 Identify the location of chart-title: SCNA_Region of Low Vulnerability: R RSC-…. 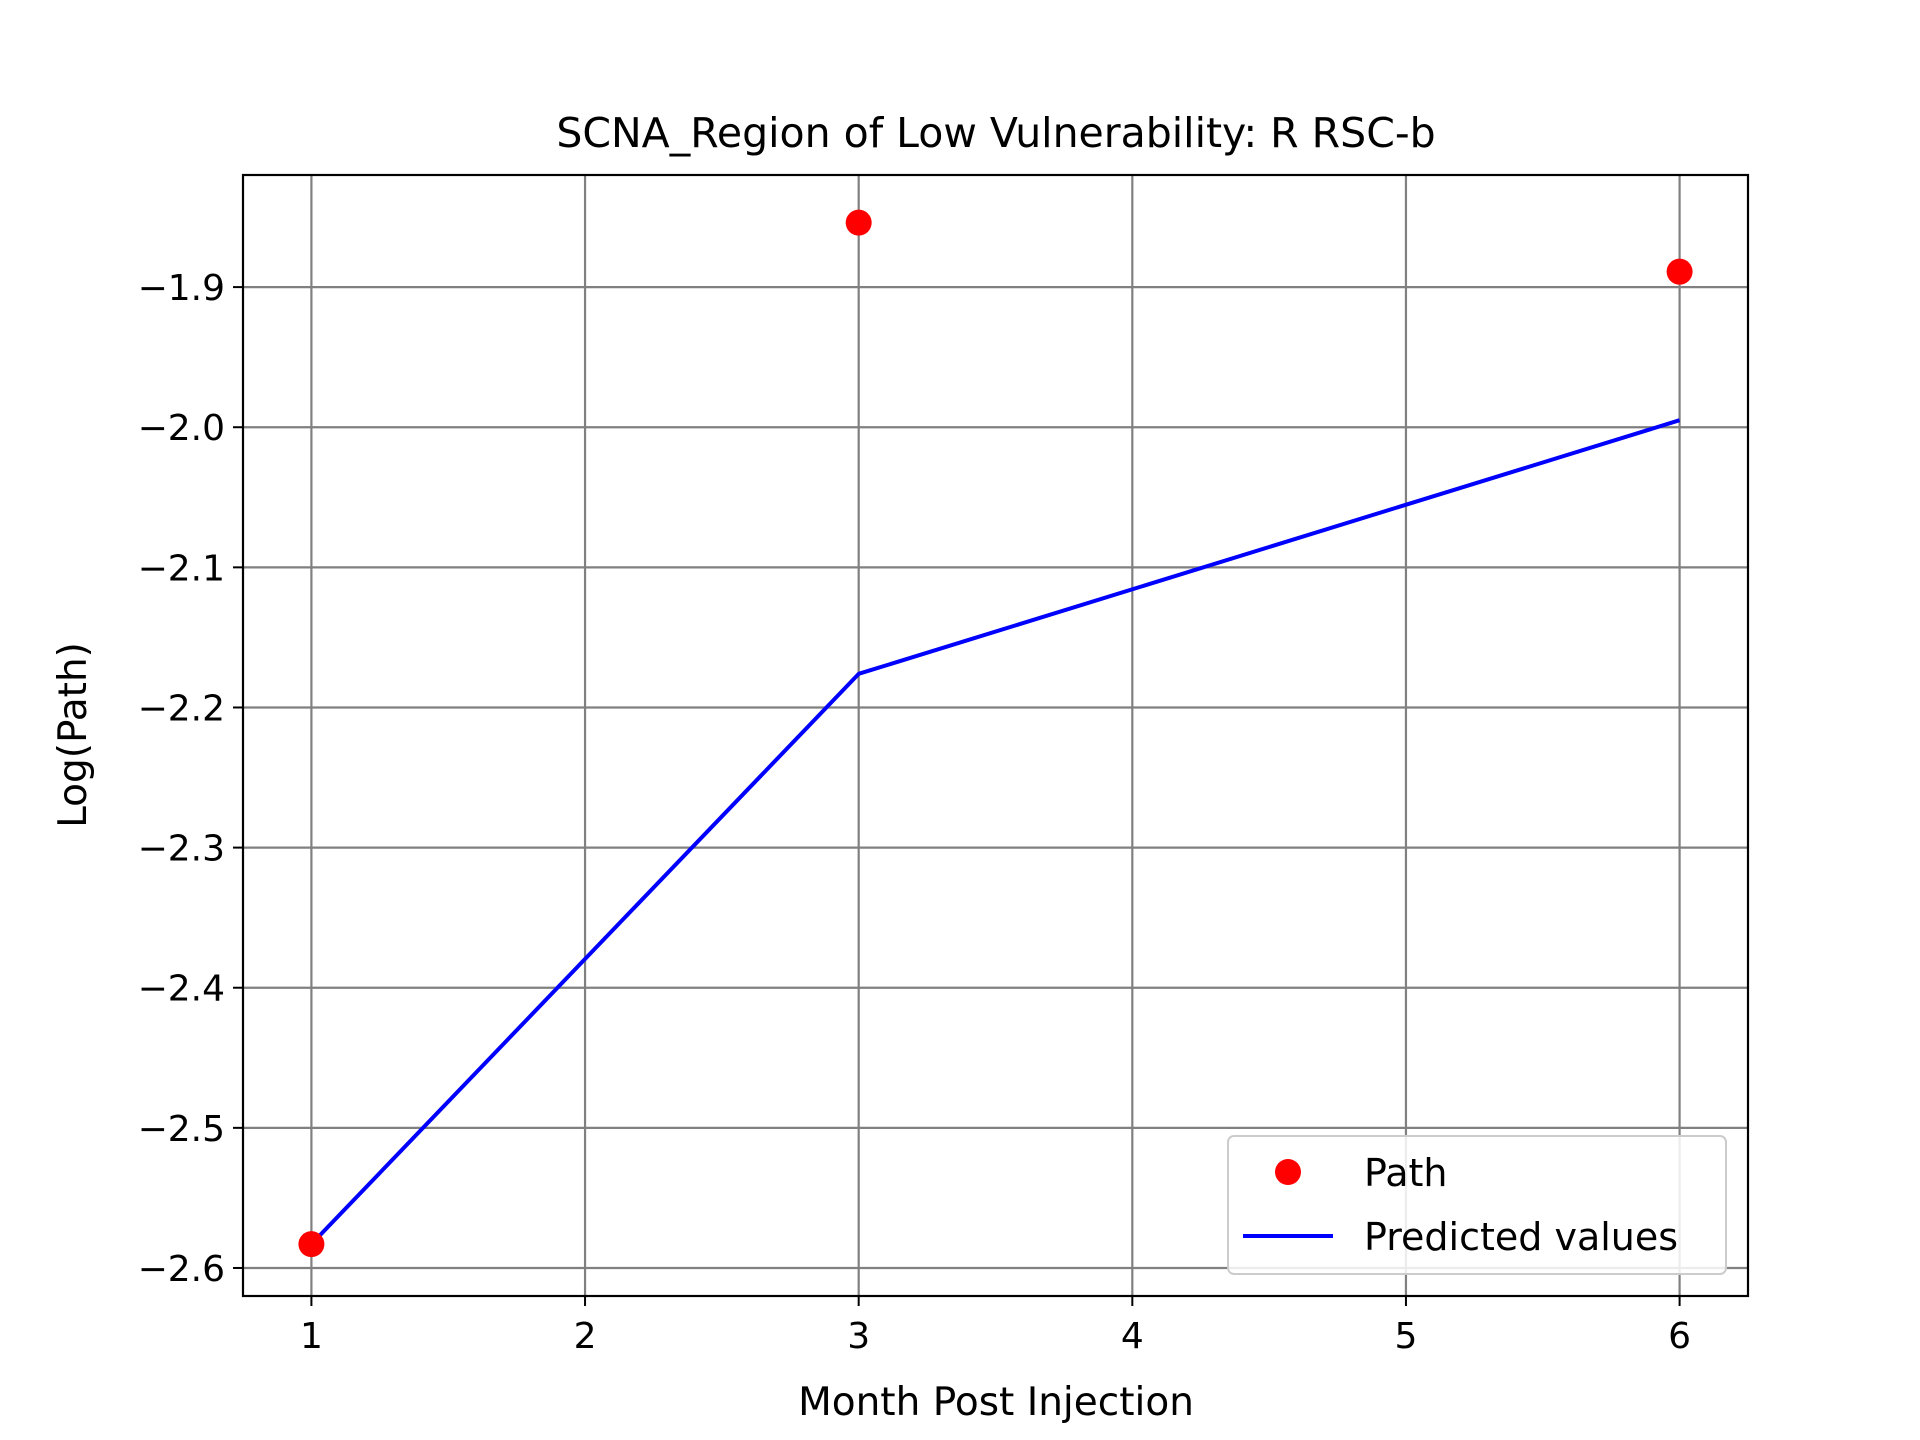
(995, 133).